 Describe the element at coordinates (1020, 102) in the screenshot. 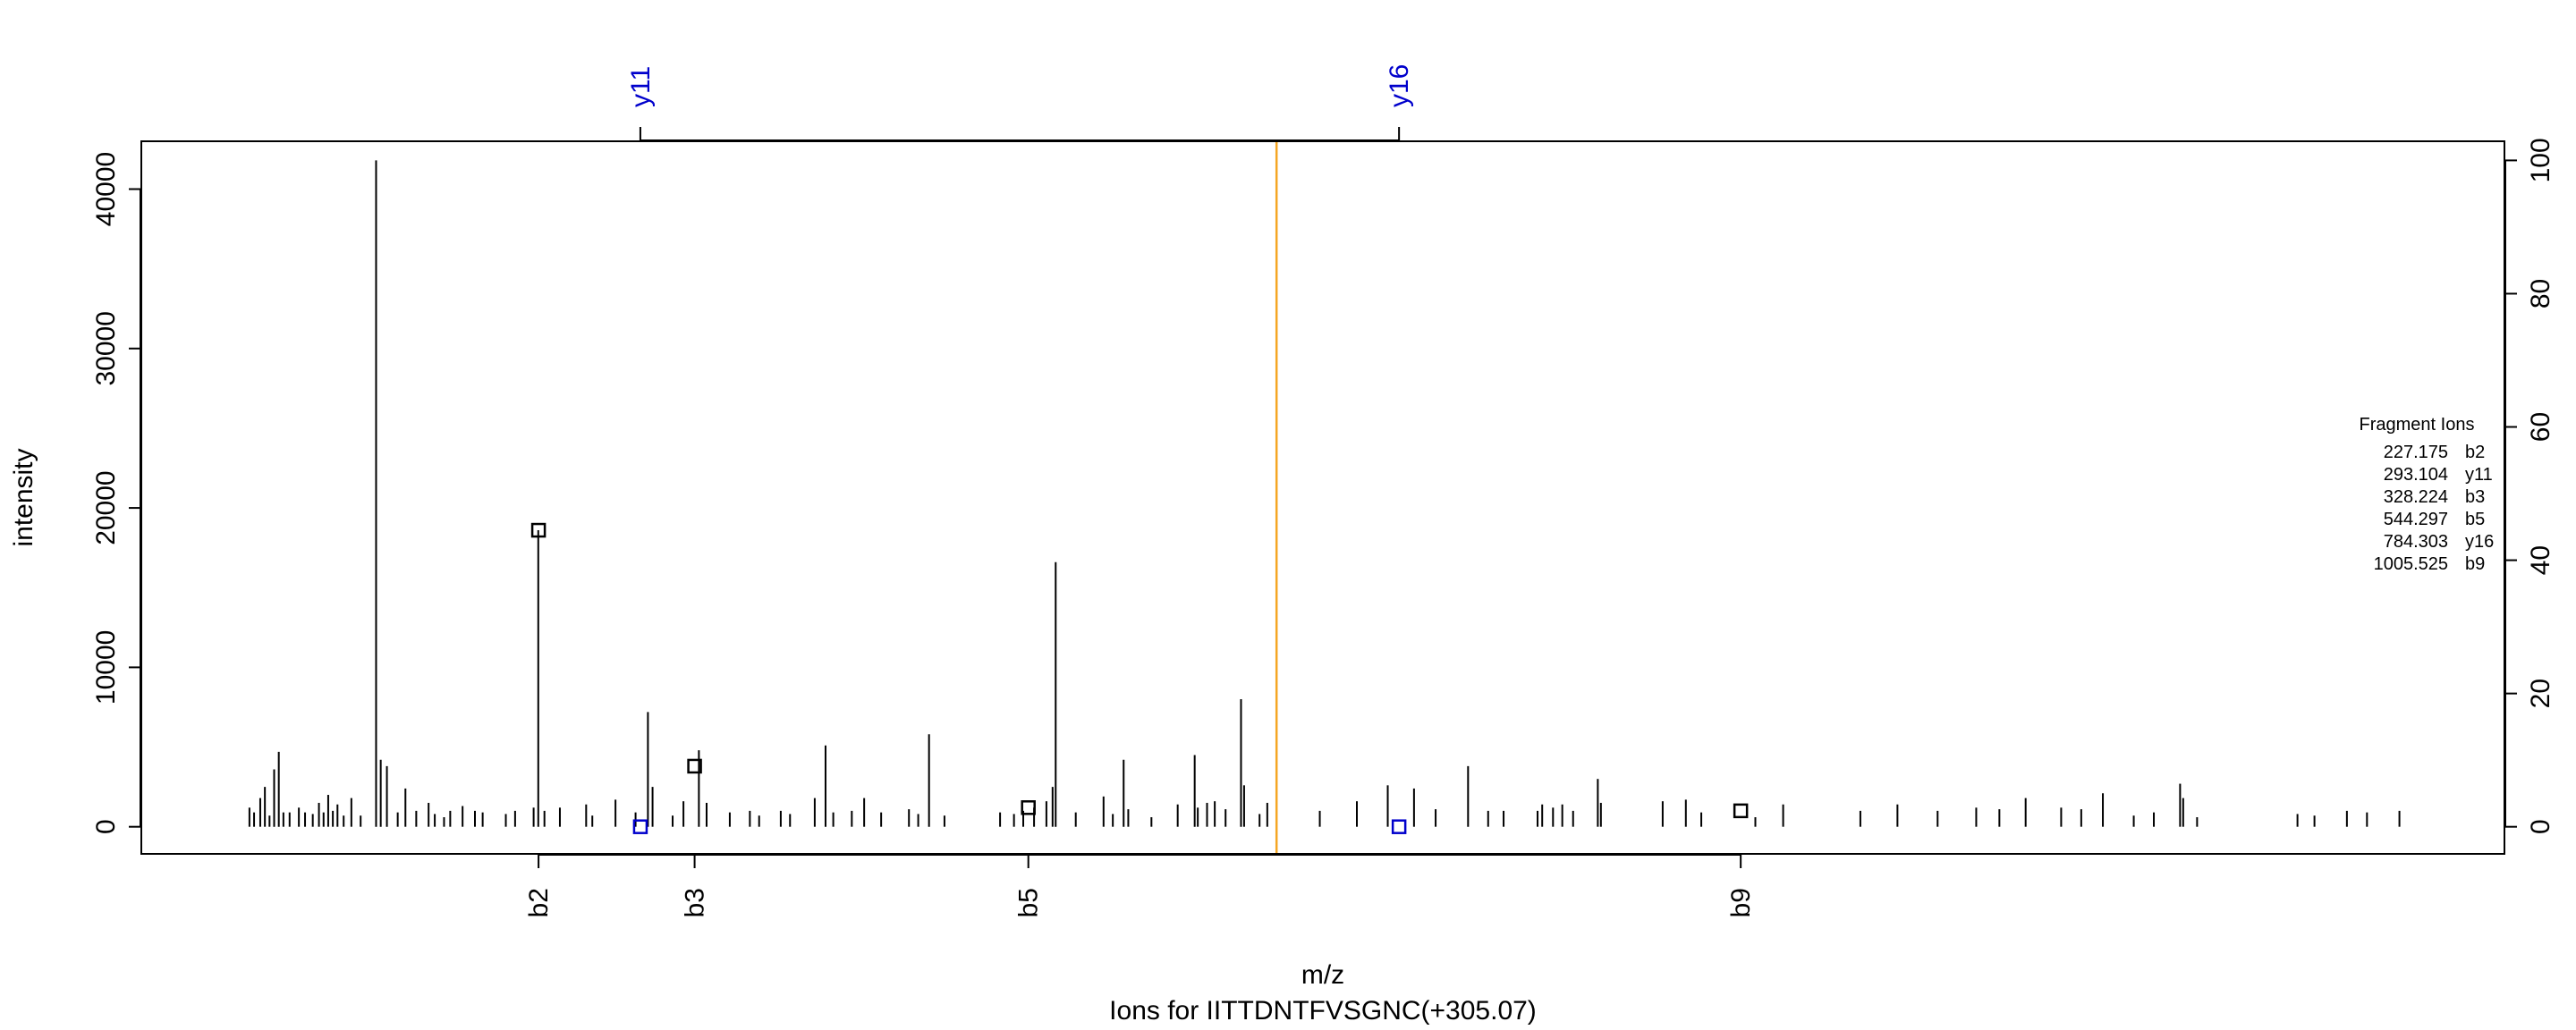

I see `top-axis: y11 y16` at that location.